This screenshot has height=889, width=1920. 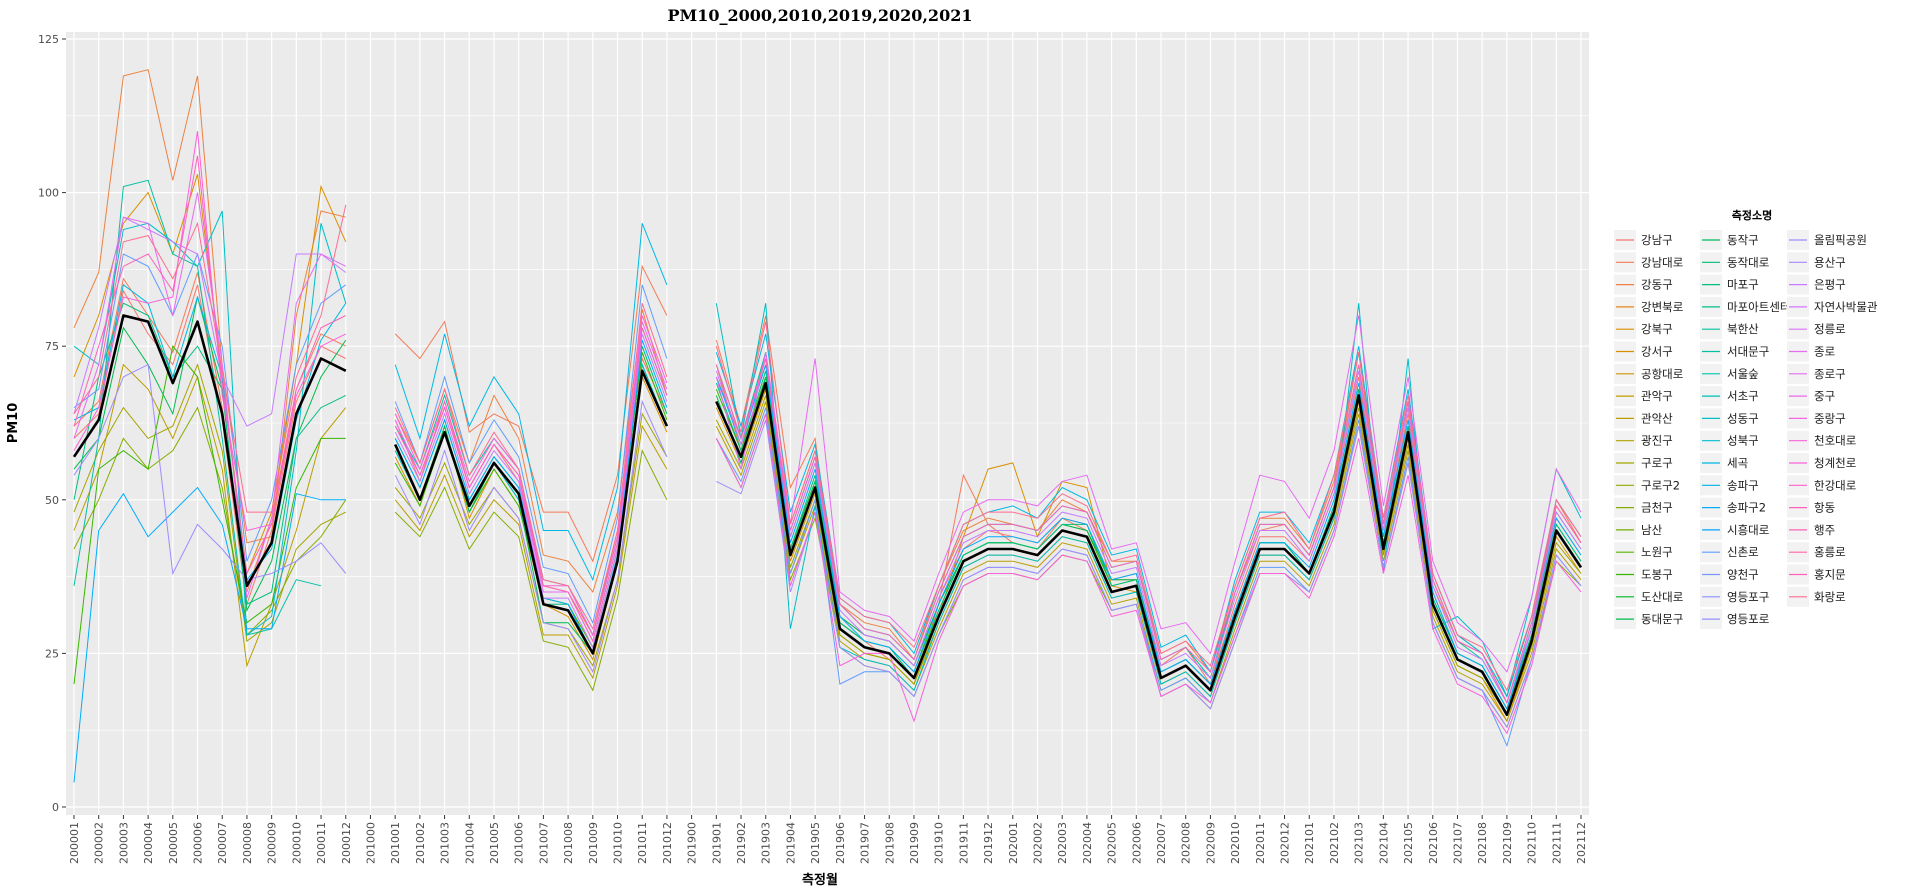 I want to click on x-tick-label: 201005, so click(x=494, y=843).